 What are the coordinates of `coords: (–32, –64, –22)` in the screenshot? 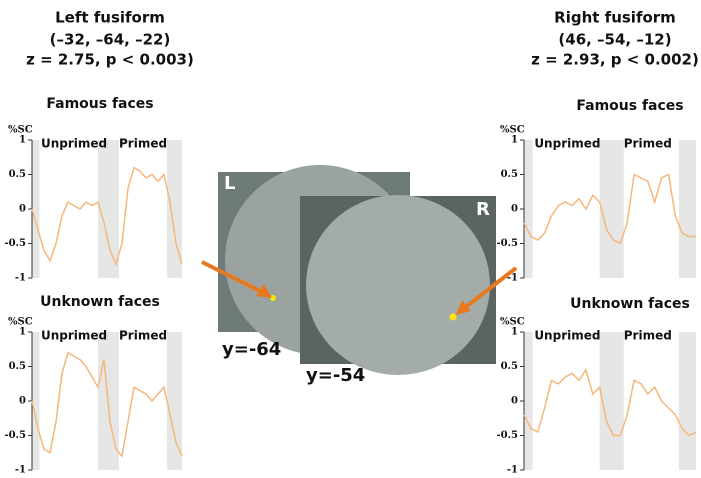 It's located at (110, 40).